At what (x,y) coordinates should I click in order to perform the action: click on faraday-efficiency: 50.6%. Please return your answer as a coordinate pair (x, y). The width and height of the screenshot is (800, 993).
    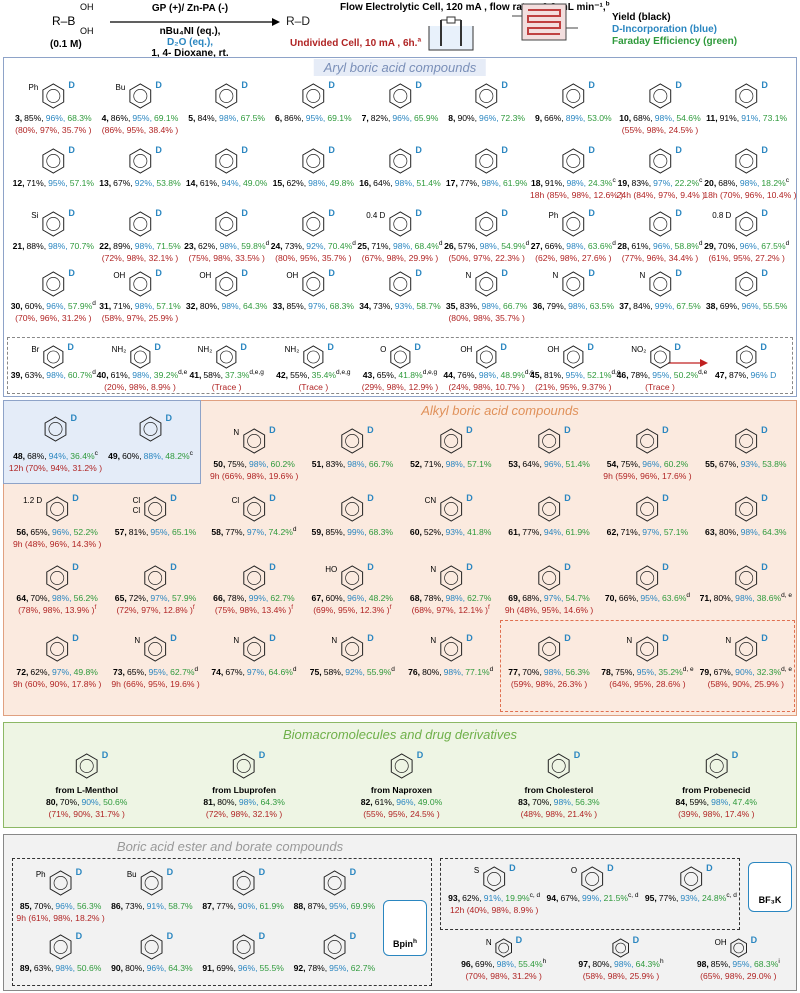
    Looking at the image, I should click on (89, 968).